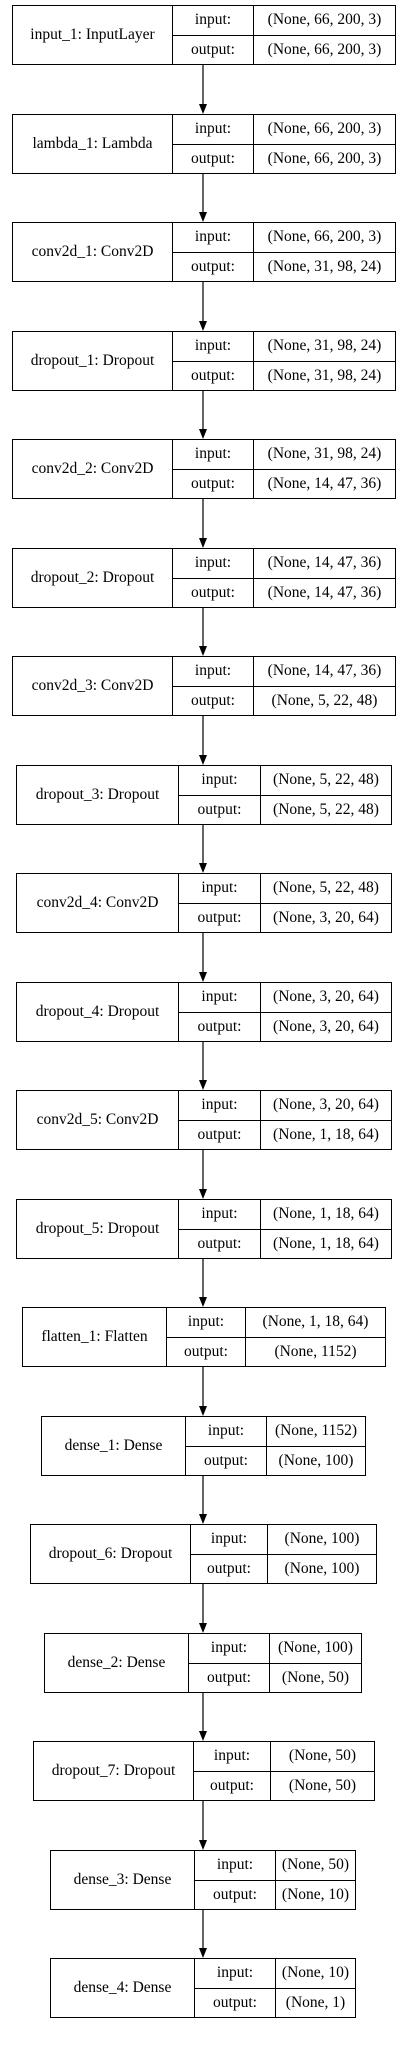 The height and width of the screenshot is (2065, 408). What do you see at coordinates (315, 1677) in the screenshot?
I see `output-shape: (None, 50)` at bounding box center [315, 1677].